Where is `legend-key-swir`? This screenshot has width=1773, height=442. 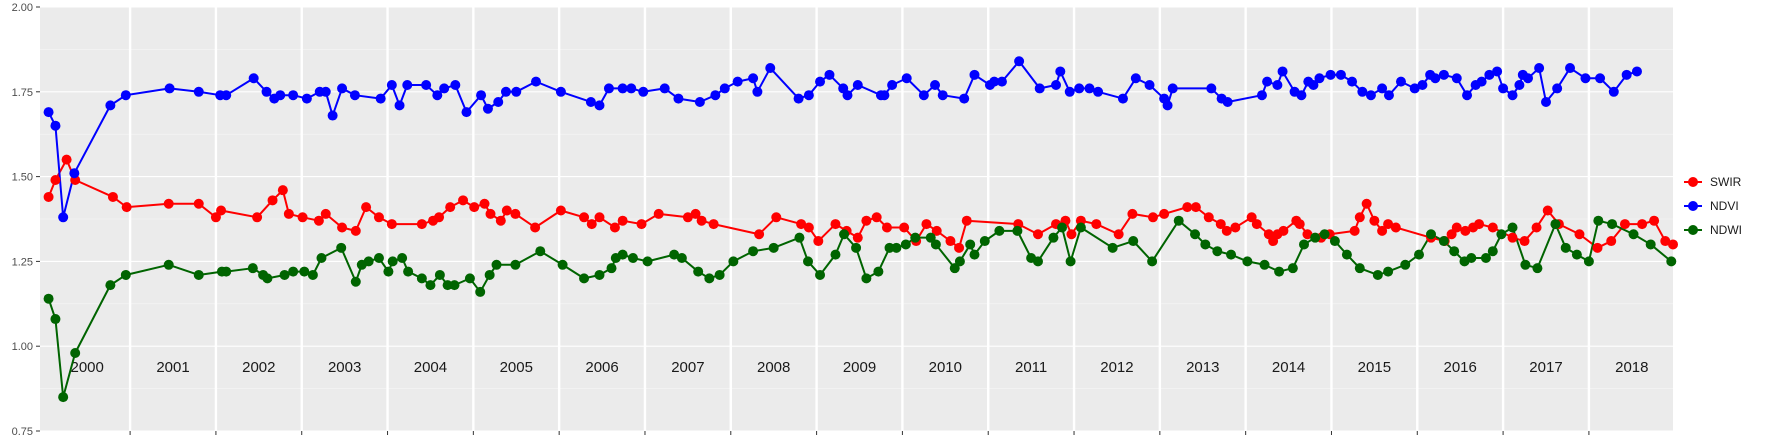
legend-key-swir is located at coordinates (1693, 182).